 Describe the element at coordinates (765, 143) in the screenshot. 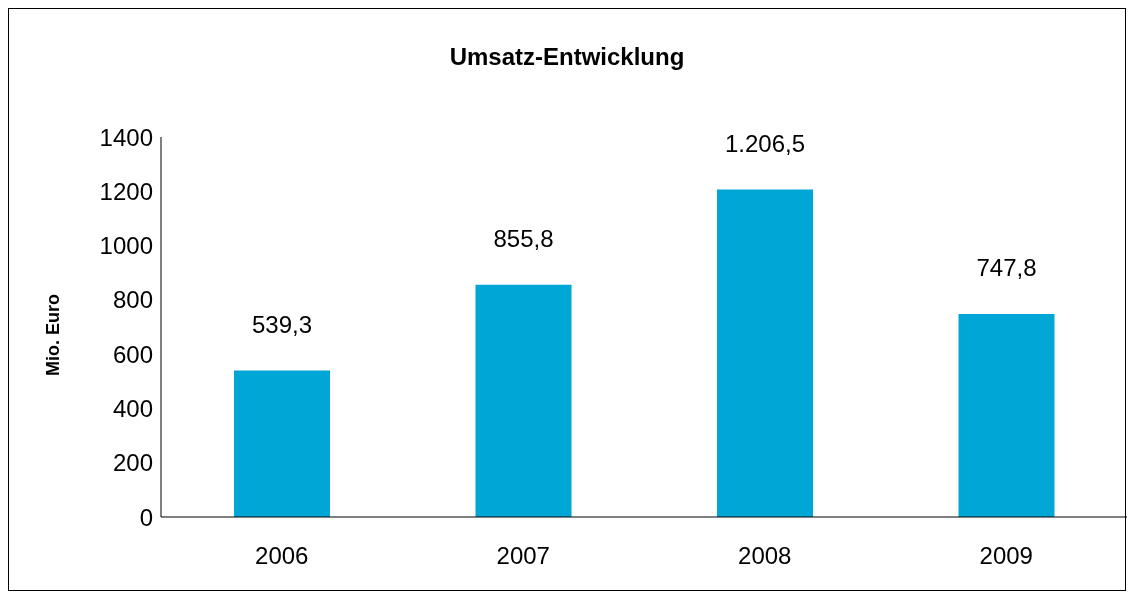

I see `data-label: 1.206,5` at that location.